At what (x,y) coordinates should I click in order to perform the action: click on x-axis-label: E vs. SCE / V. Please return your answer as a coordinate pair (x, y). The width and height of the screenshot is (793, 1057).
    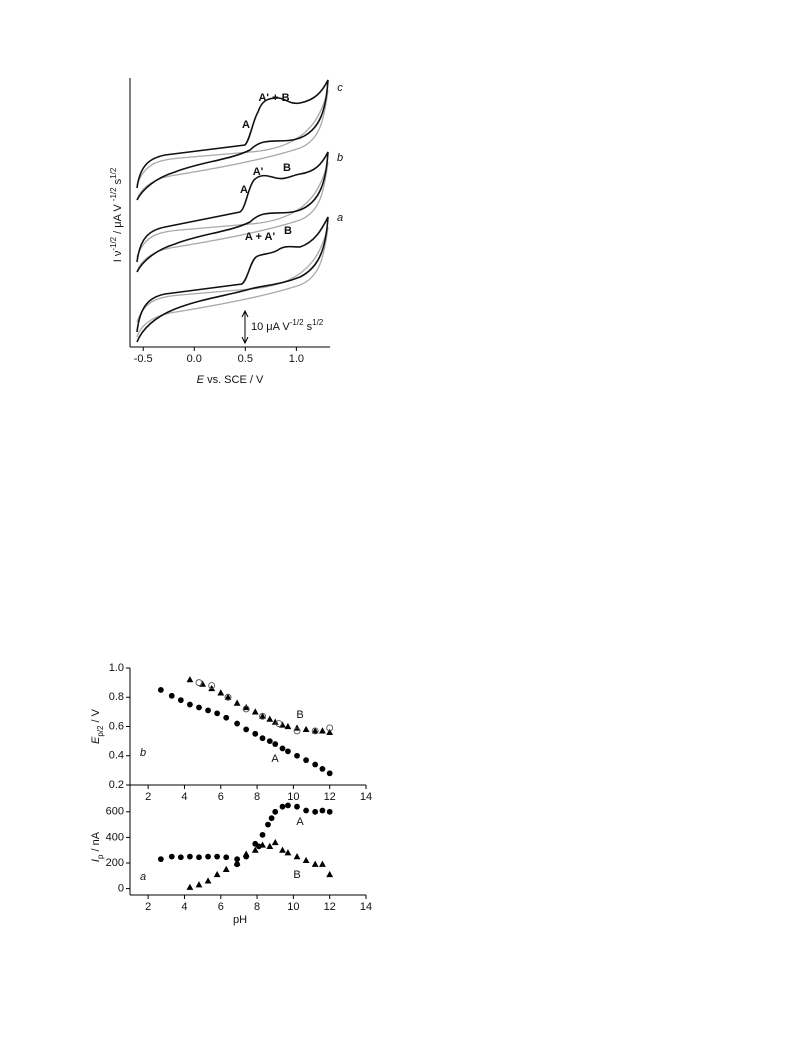
    Looking at the image, I should click on (230, 380).